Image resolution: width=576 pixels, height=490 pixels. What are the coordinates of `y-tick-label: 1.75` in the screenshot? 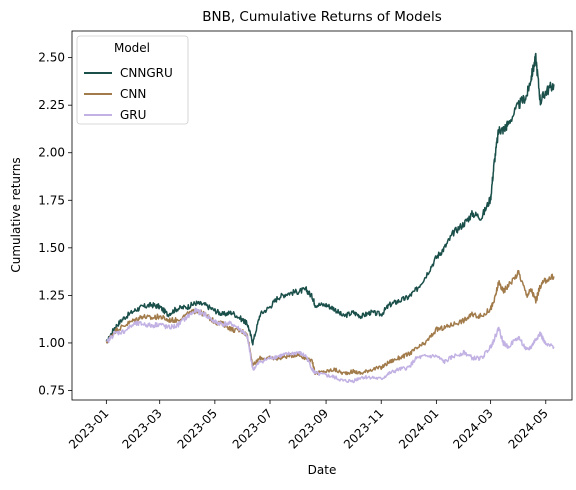 It's located at (51, 200).